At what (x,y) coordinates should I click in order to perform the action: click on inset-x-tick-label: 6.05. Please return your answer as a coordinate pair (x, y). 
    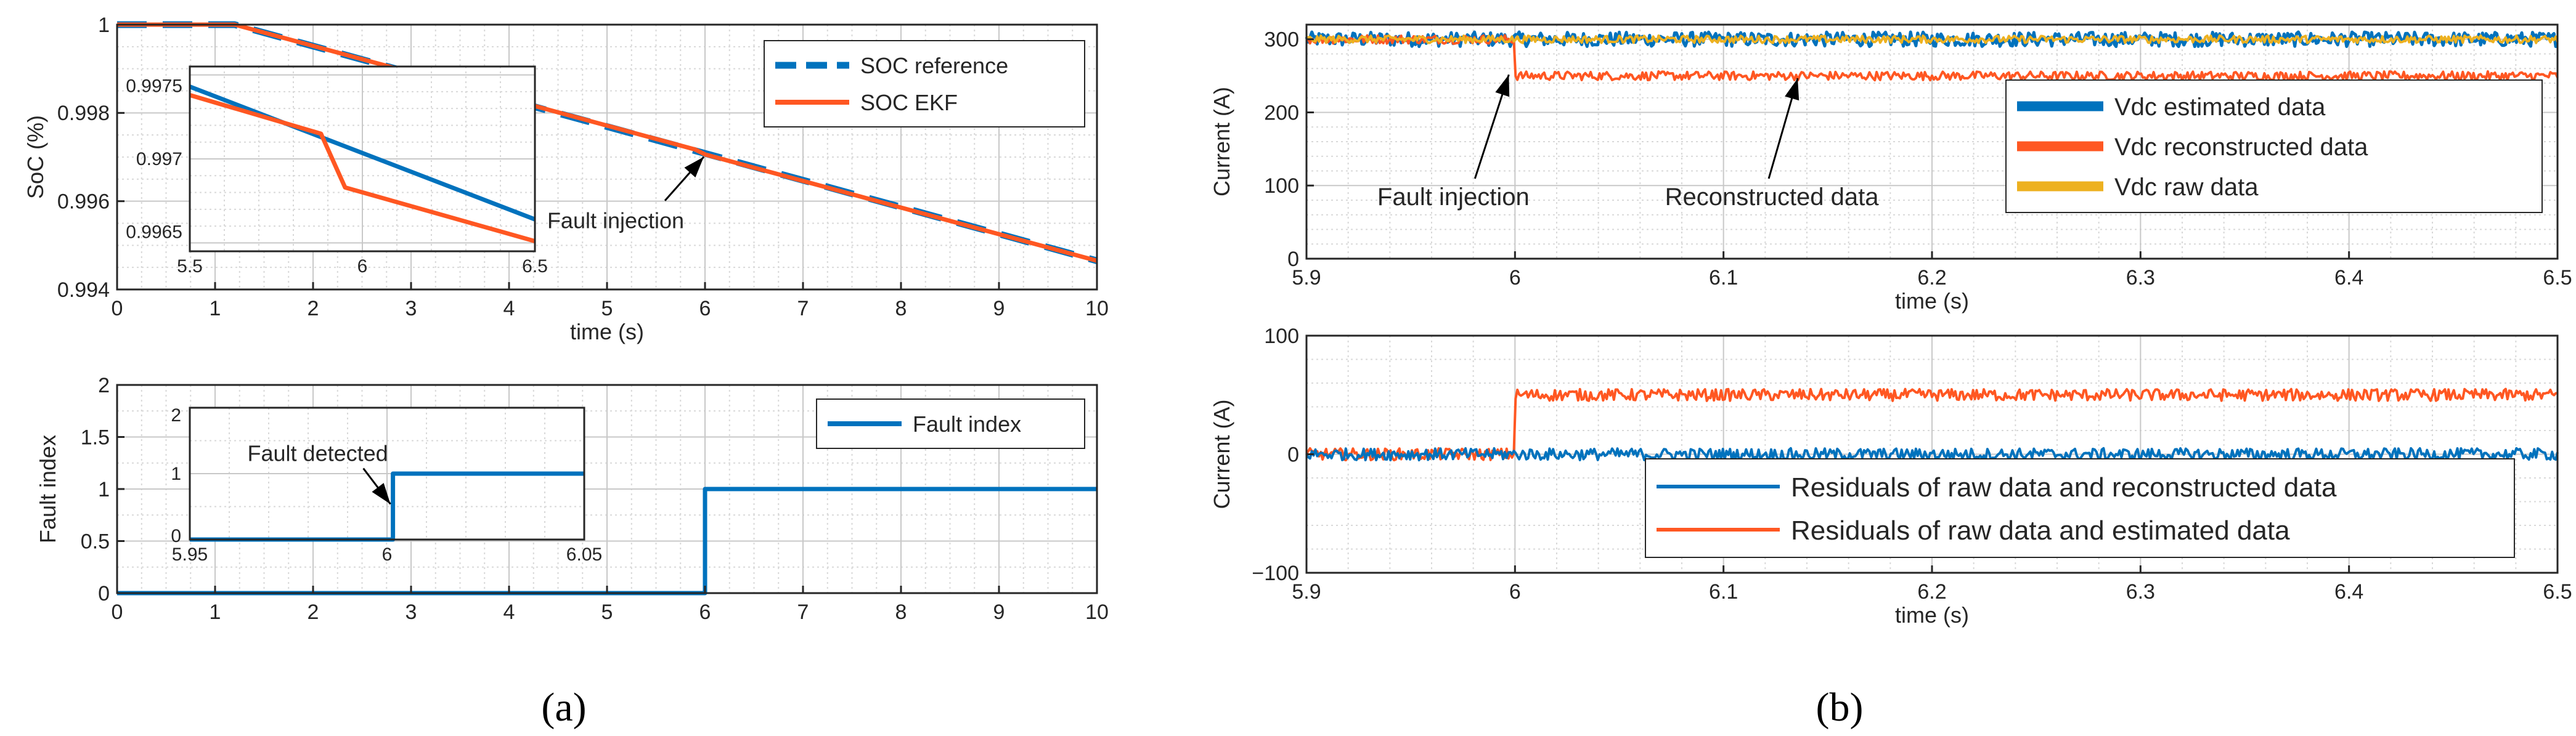
    Looking at the image, I should click on (584, 554).